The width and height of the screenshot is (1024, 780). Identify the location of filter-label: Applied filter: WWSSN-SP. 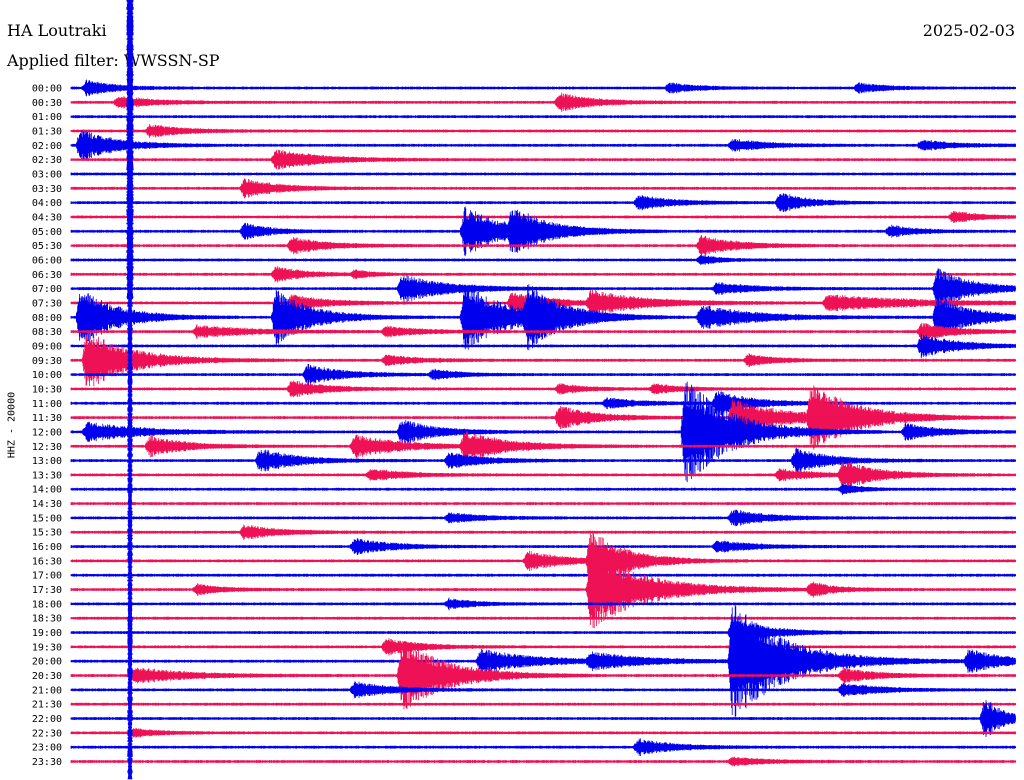
(113, 60).